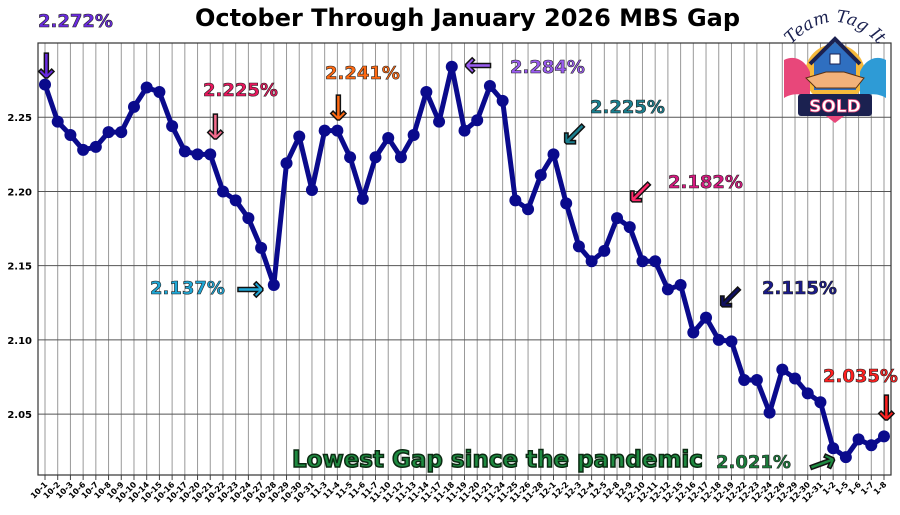 The width and height of the screenshot is (900, 515). Describe the element at coordinates (835, 107) in the screenshot. I see `logo-badge-text: SOLD` at that location.